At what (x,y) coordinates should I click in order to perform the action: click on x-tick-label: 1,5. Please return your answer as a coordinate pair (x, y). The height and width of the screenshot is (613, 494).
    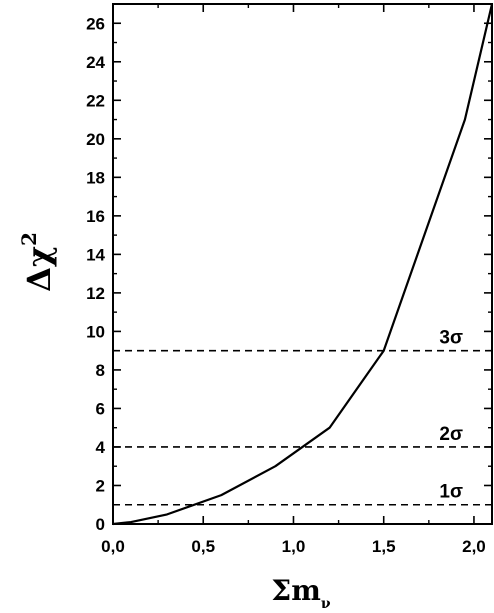
    Looking at the image, I should click on (384, 546).